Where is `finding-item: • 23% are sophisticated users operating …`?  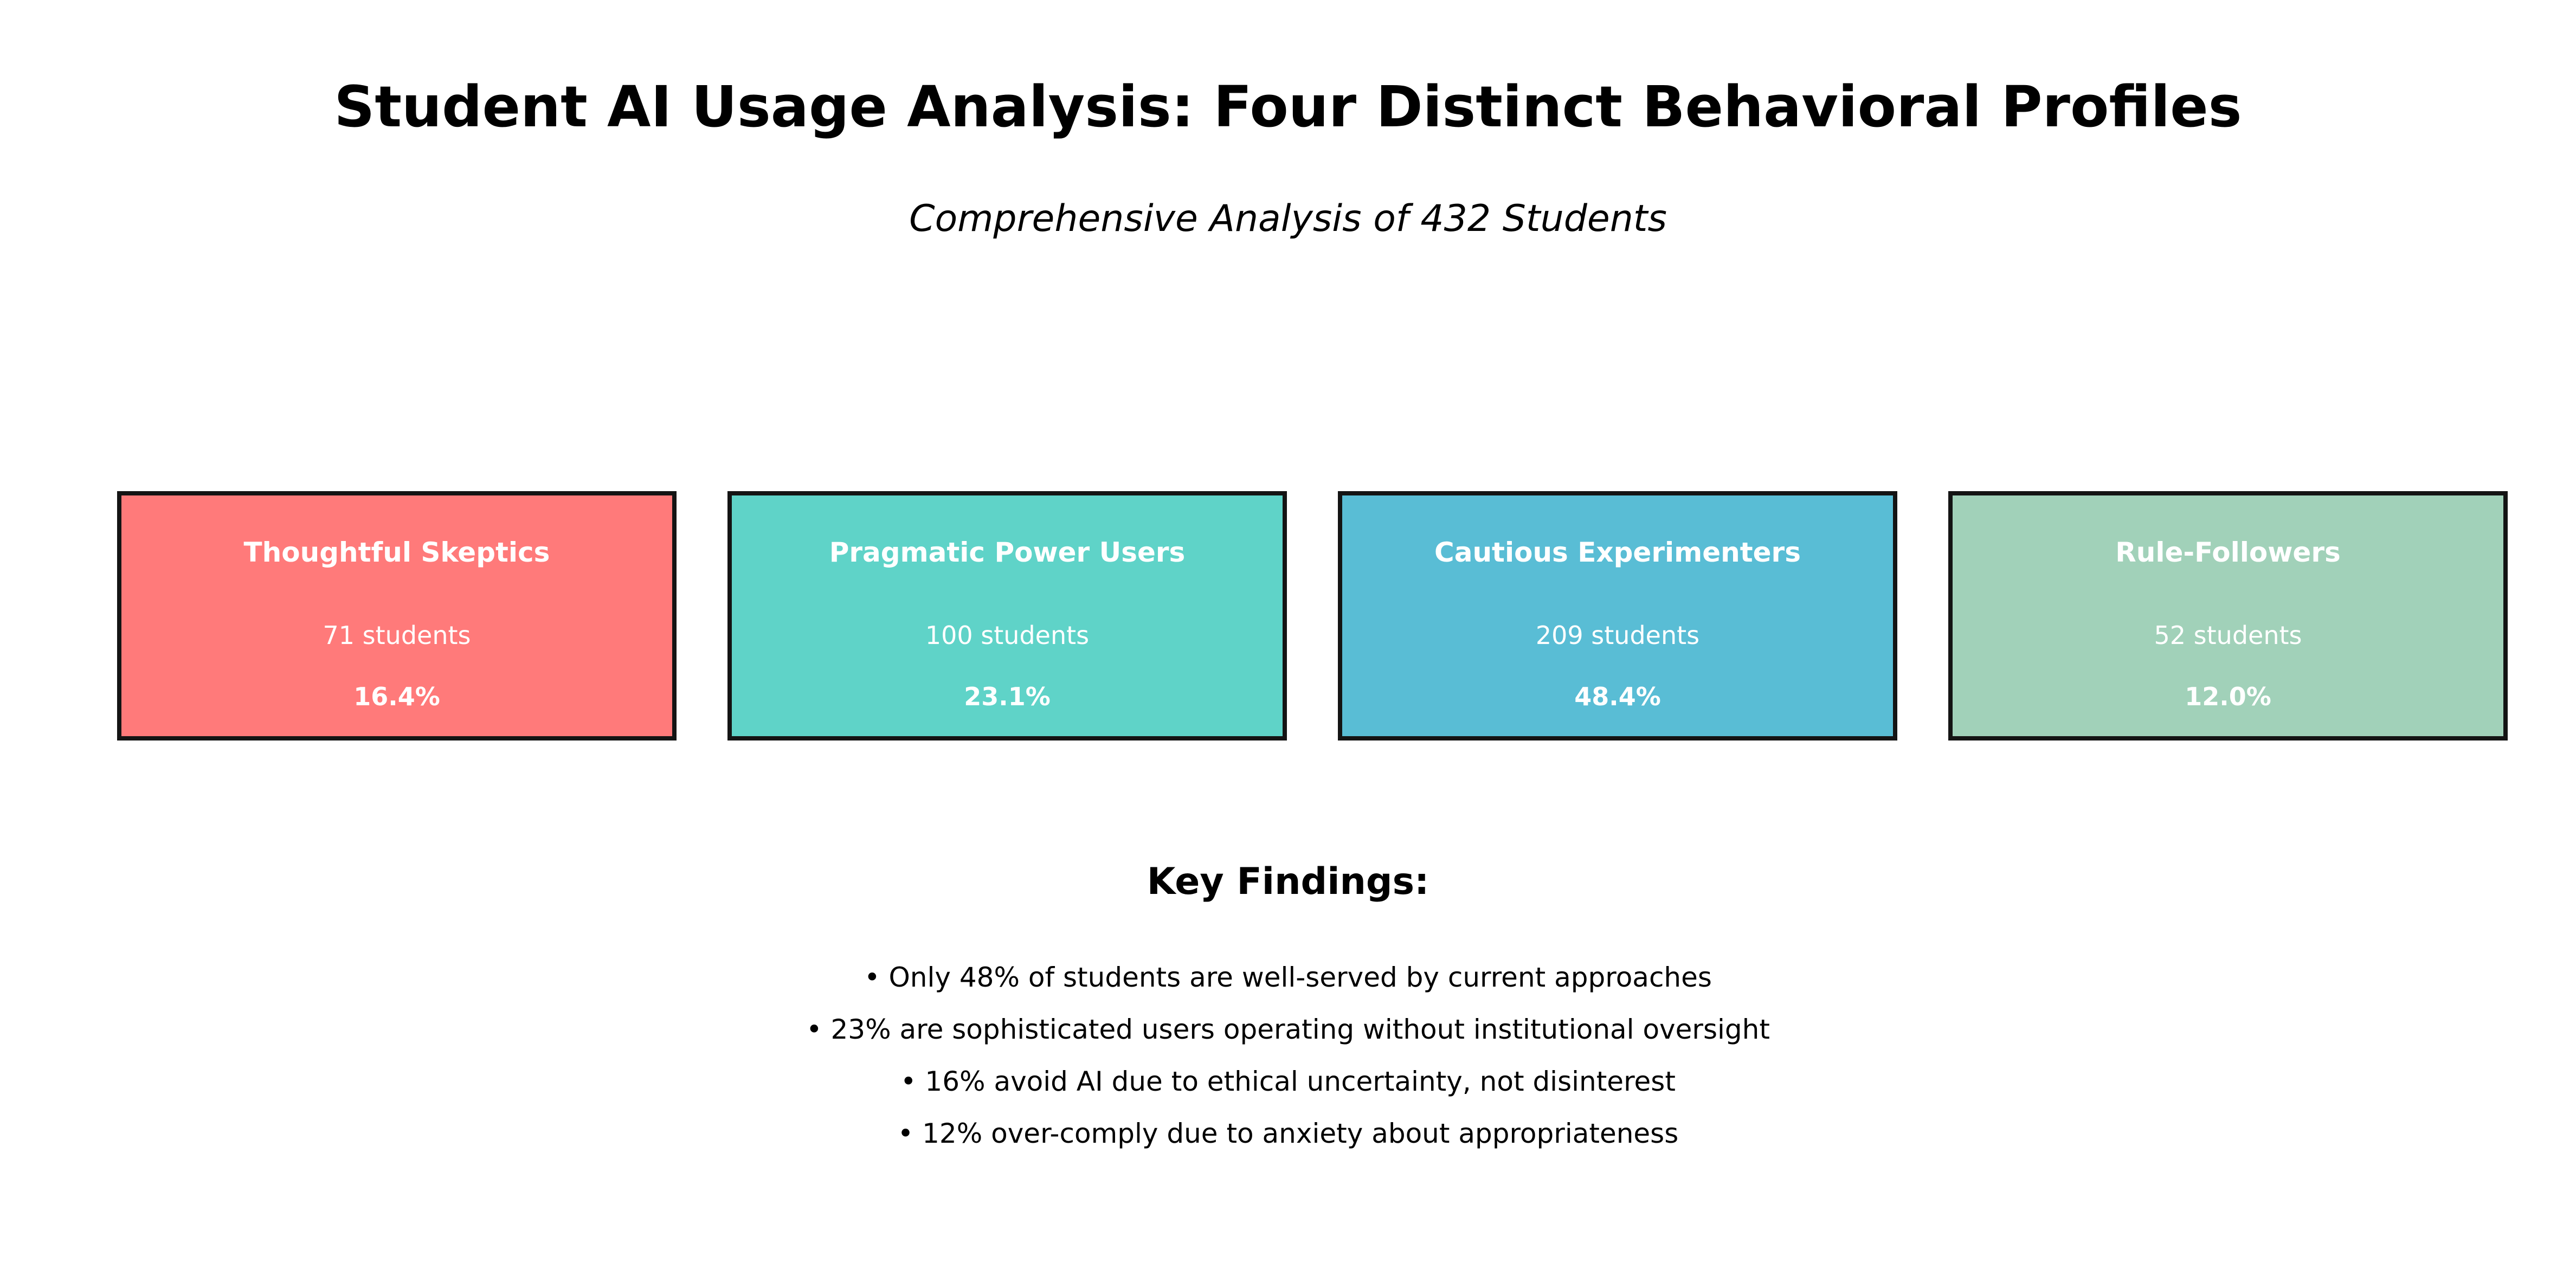
finding-item: • 23% are sophisticated users operating … is located at coordinates (1288, 1029).